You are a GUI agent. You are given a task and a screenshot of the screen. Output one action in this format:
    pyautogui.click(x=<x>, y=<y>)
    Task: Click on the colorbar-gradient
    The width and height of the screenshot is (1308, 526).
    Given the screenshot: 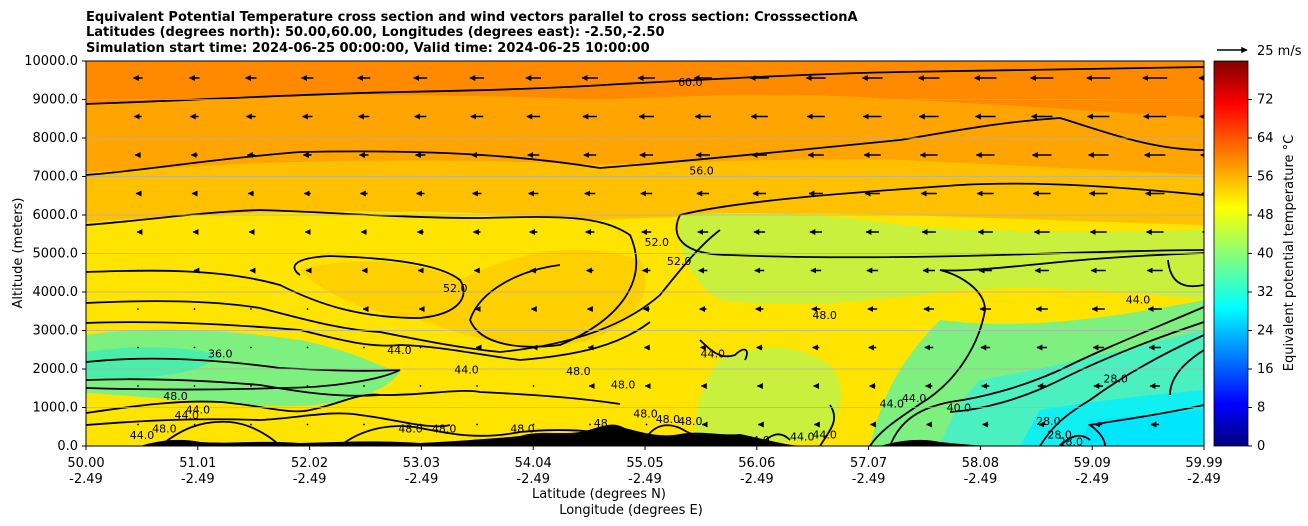 What is the action you would take?
    pyautogui.click(x=1231, y=253)
    